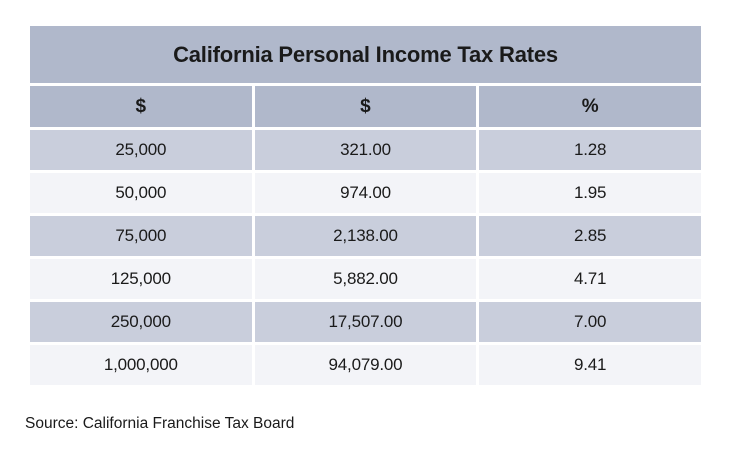 The image size is (730, 452). What do you see at coordinates (141, 279) in the screenshot?
I see `table-cell: 125,000` at bounding box center [141, 279].